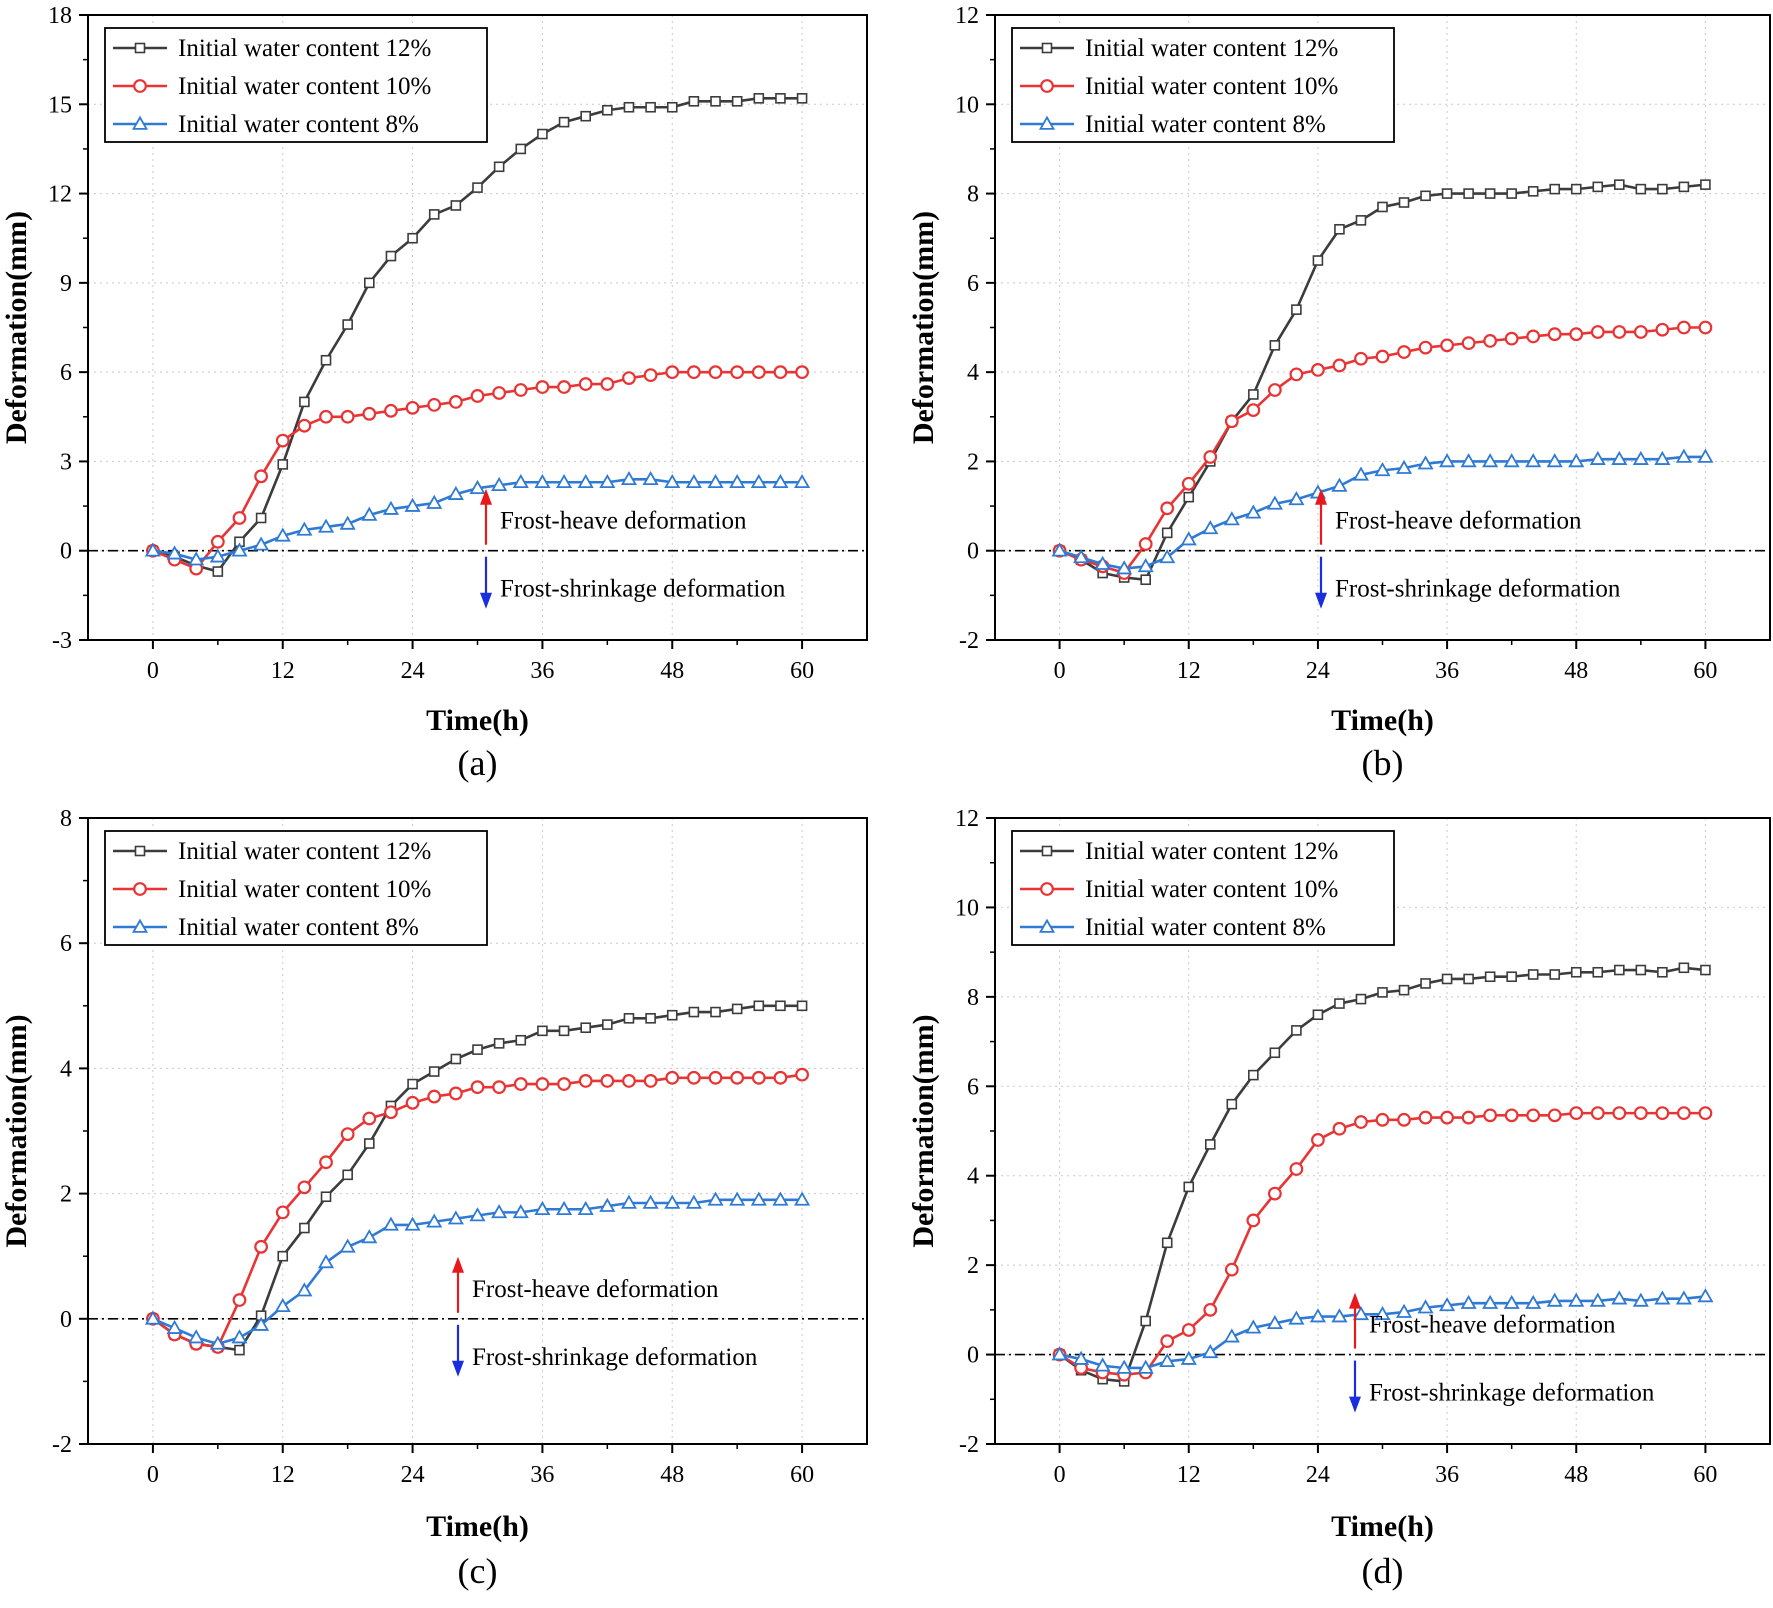 This screenshot has height=1608, width=1773. I want to click on frost-shrinkage-arrow-head, so click(1355, 1404).